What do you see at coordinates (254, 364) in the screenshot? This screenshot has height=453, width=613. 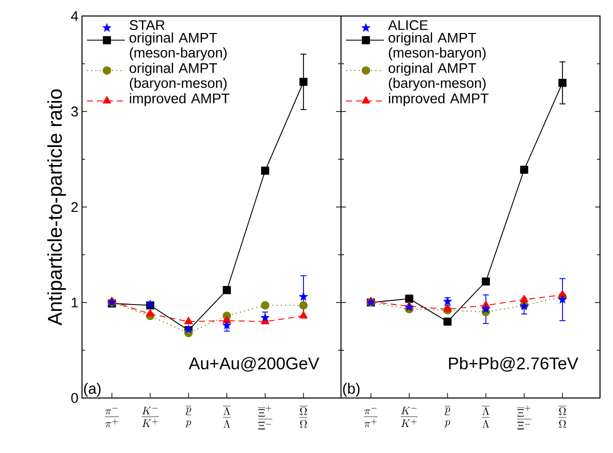 I see `annotation: Au+Au@200GeV` at bounding box center [254, 364].